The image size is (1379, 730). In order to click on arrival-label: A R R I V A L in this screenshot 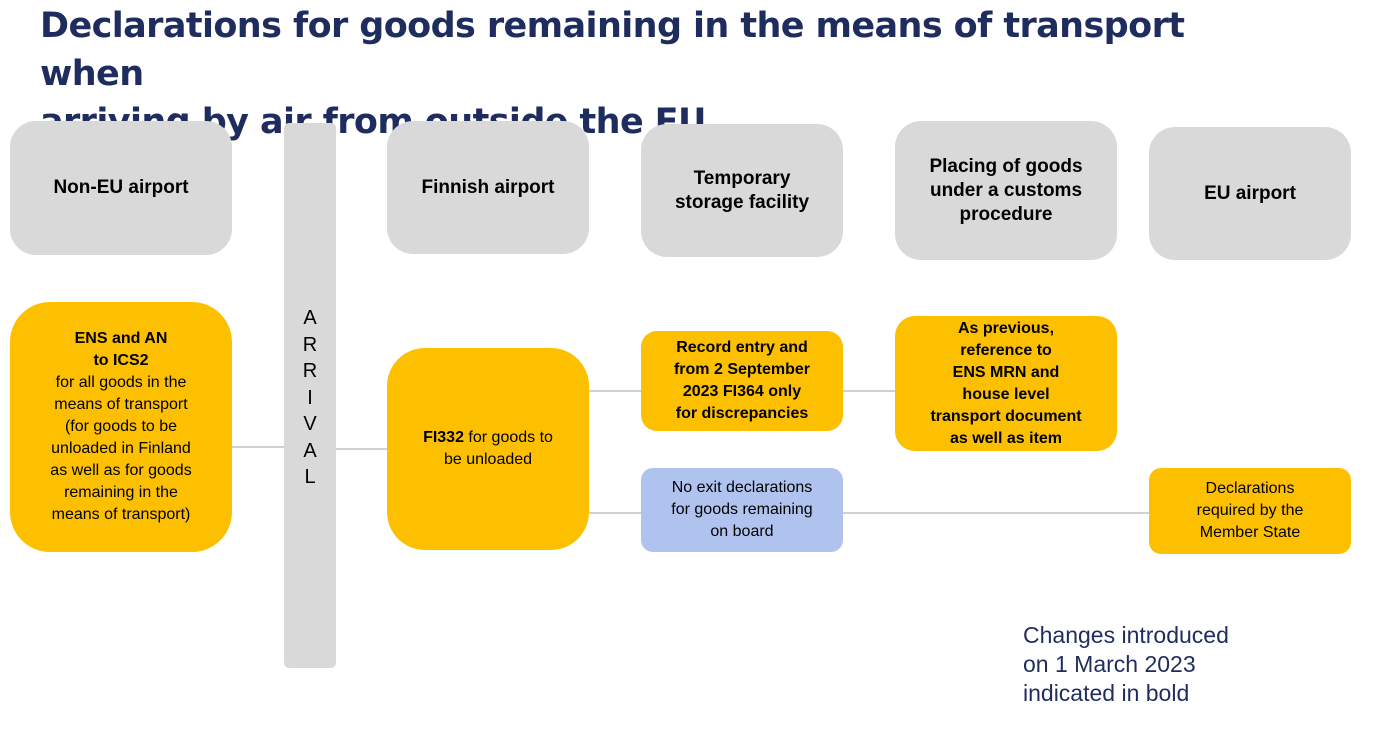, I will do `click(310, 397)`.